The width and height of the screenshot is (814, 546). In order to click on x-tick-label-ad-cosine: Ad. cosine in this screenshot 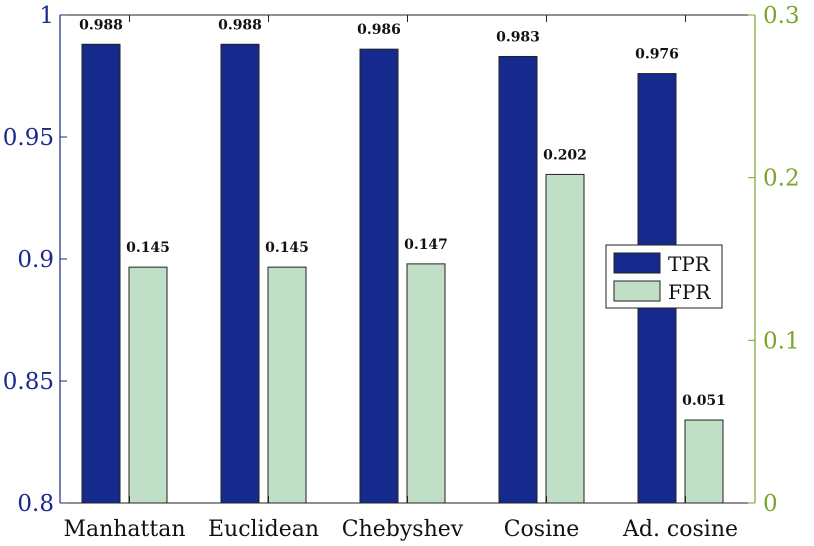, I will do `click(680, 529)`.